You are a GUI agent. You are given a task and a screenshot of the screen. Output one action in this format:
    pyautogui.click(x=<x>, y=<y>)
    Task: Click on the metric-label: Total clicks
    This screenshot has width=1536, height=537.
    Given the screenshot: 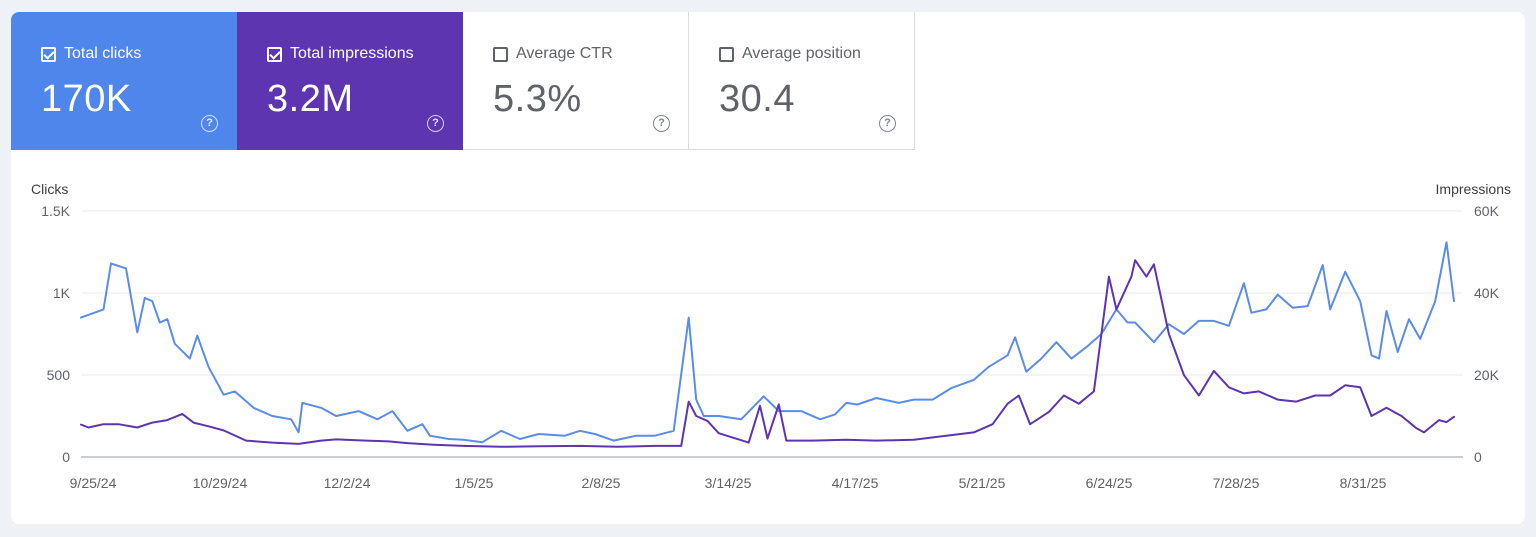 What is the action you would take?
    pyautogui.click(x=103, y=53)
    